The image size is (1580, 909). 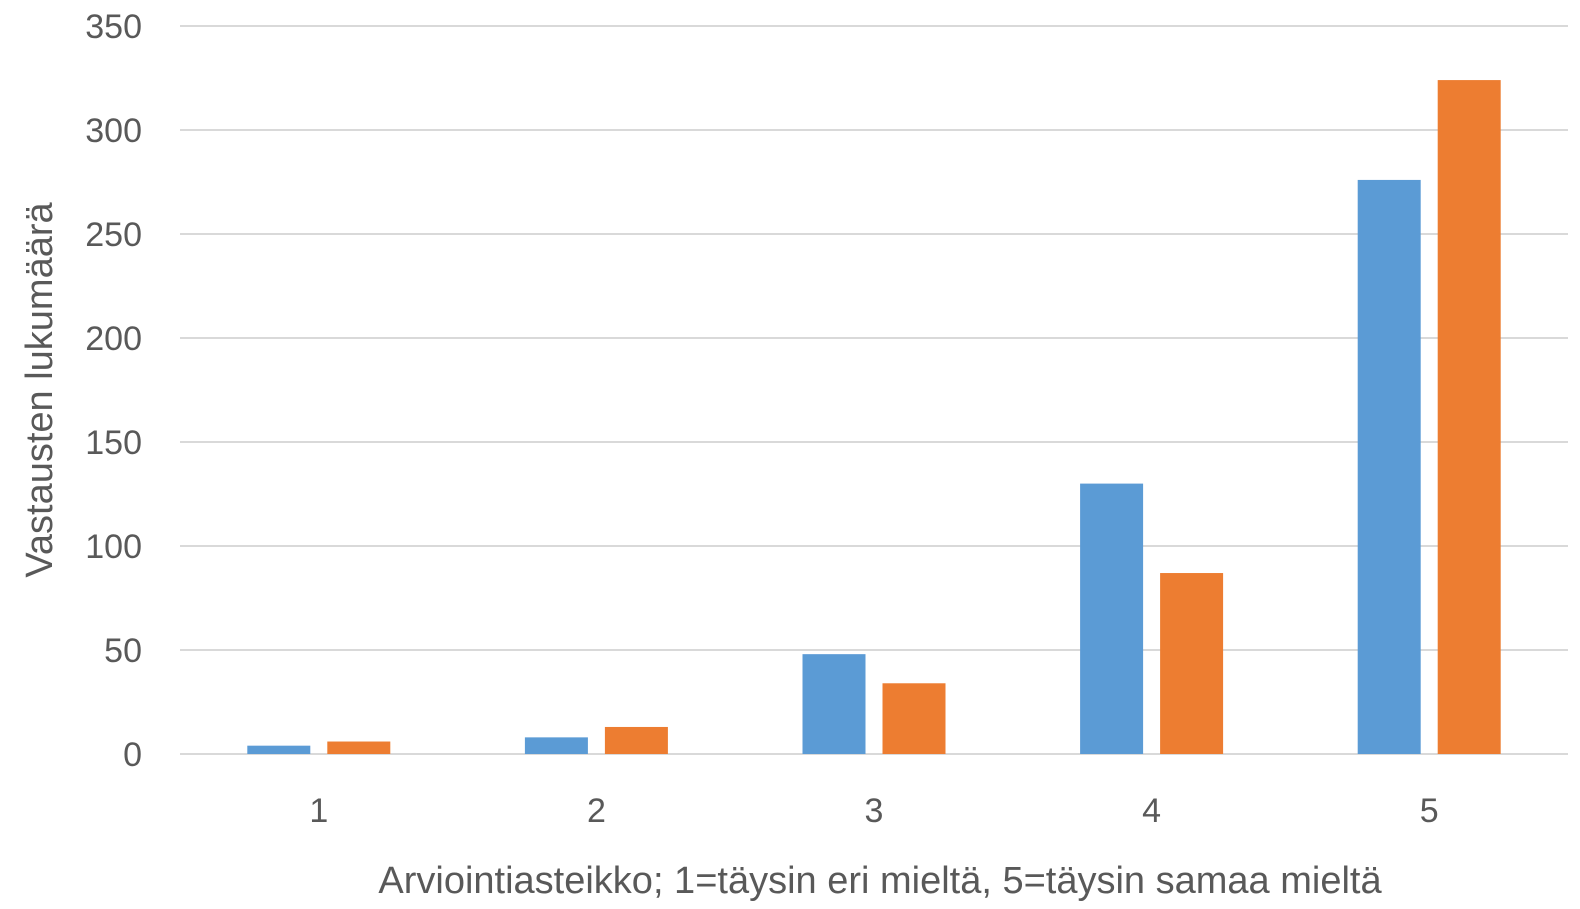 What do you see at coordinates (40, 389) in the screenshot?
I see `y-axis-title: Vastausten lukumäärä` at bounding box center [40, 389].